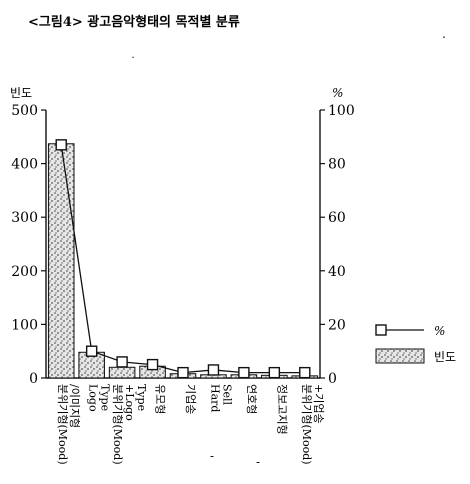  What do you see at coordinates (337, 218) in the screenshot?
I see `right-tick-label: 60` at bounding box center [337, 218].